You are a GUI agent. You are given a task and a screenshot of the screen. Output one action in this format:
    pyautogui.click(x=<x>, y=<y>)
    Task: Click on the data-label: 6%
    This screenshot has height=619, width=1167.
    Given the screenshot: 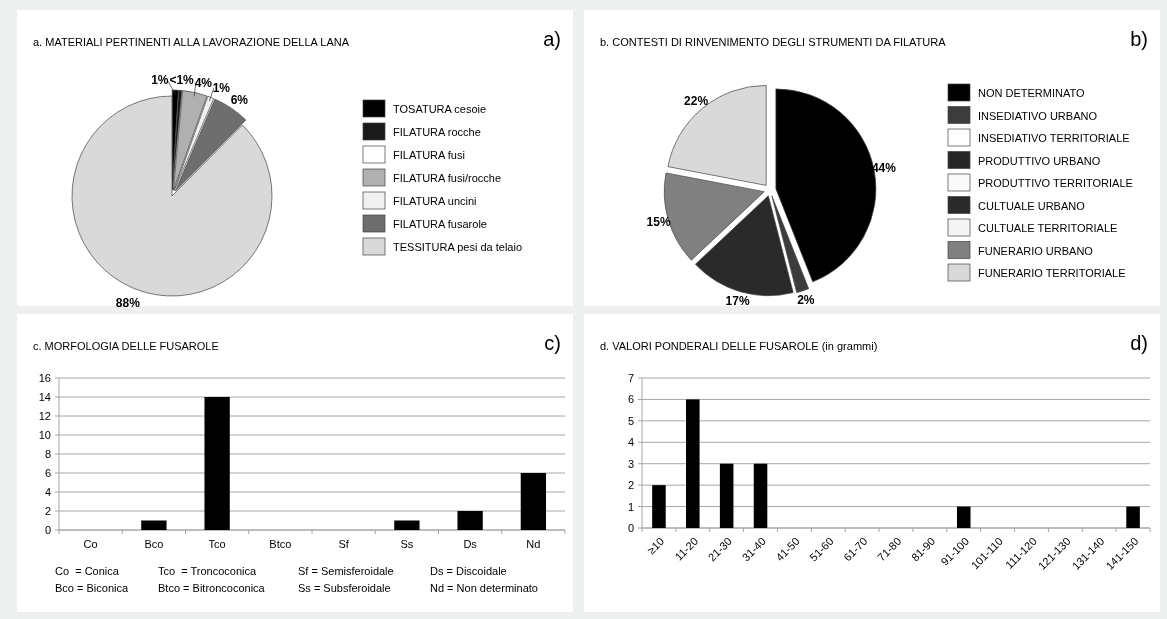 What is the action you would take?
    pyautogui.click(x=239, y=99)
    